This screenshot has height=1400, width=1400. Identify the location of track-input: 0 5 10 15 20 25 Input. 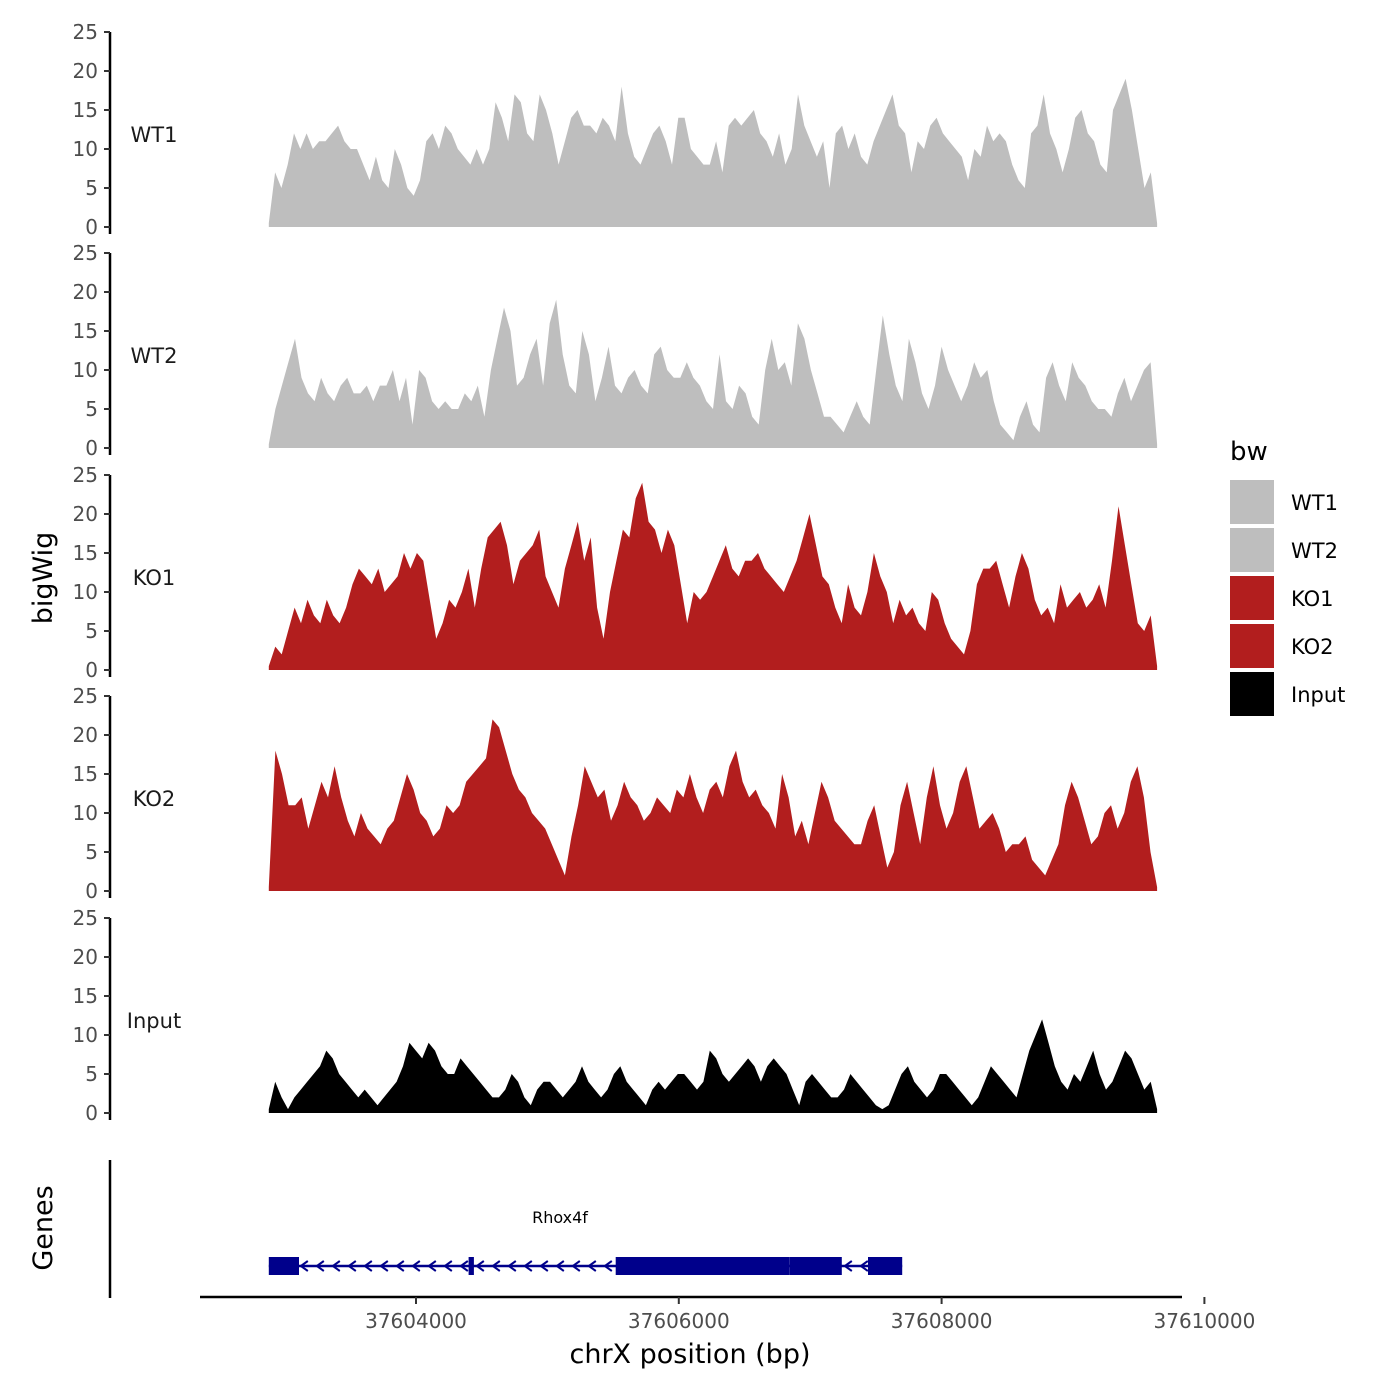
(615, 1015).